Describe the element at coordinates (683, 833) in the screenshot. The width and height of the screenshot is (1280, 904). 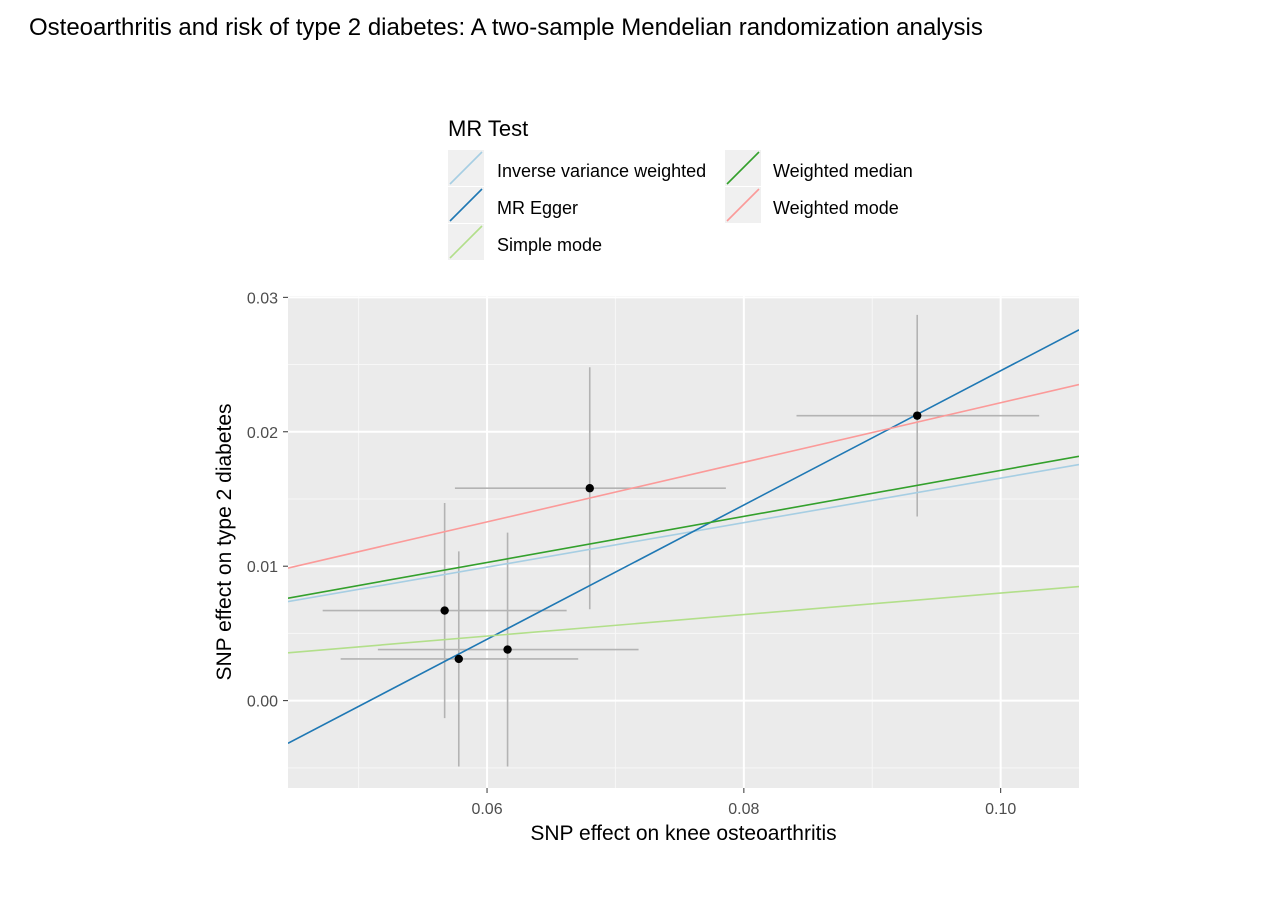
I see `x-axis-title: SNP effect on knee osteoarthritis` at that location.